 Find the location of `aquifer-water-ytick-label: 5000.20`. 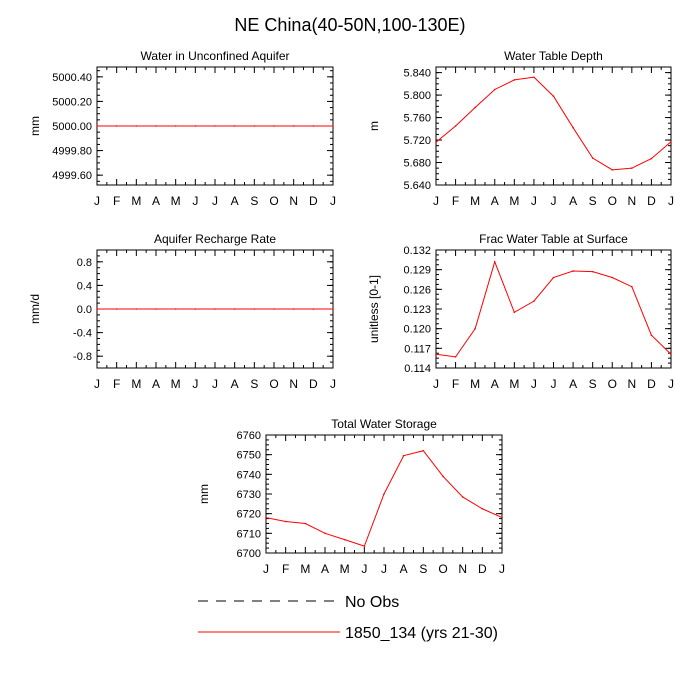

aquifer-water-ytick-label: 5000.20 is located at coordinates (72, 102).